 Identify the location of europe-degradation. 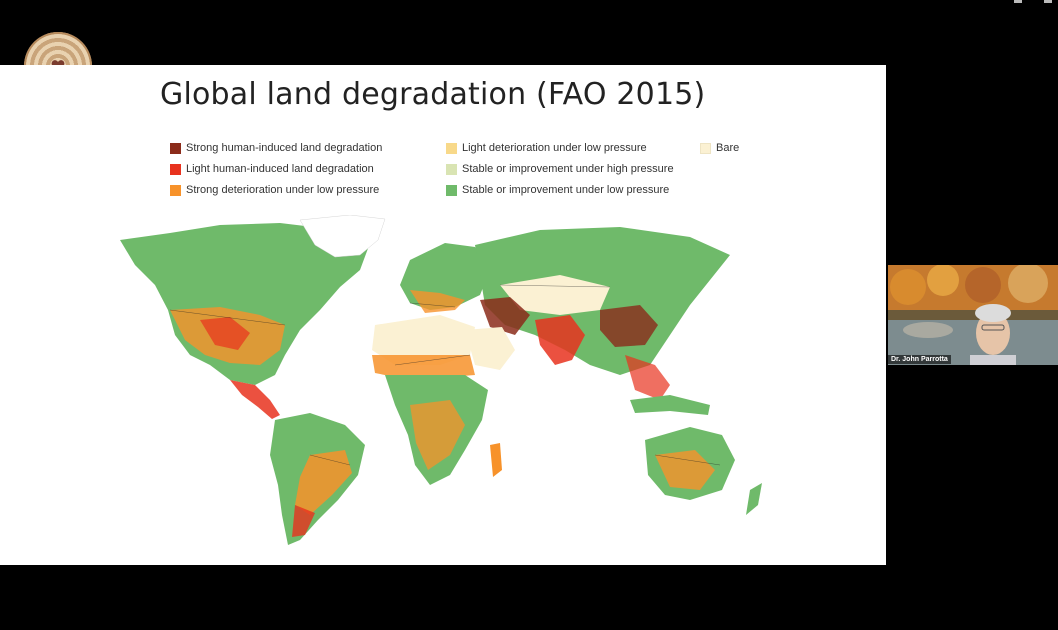
(437, 301).